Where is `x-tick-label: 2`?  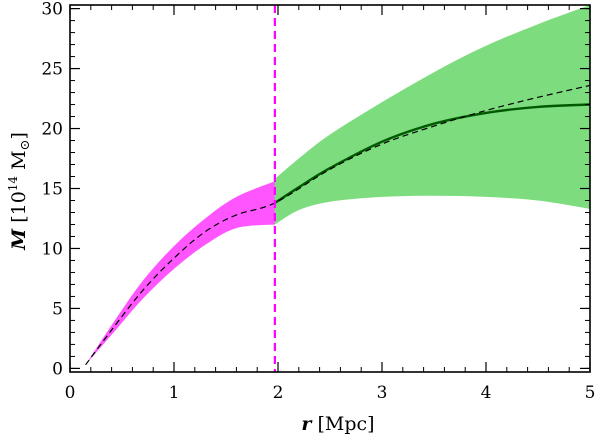 x-tick-label: 2 is located at coordinates (278, 393).